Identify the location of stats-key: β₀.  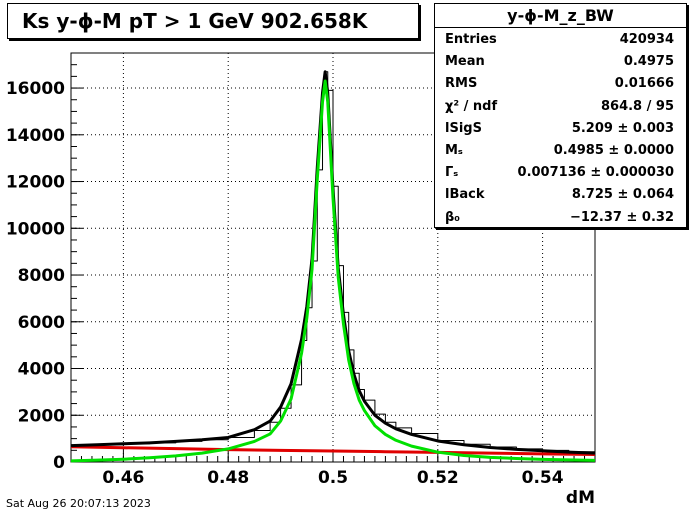
(452, 217).